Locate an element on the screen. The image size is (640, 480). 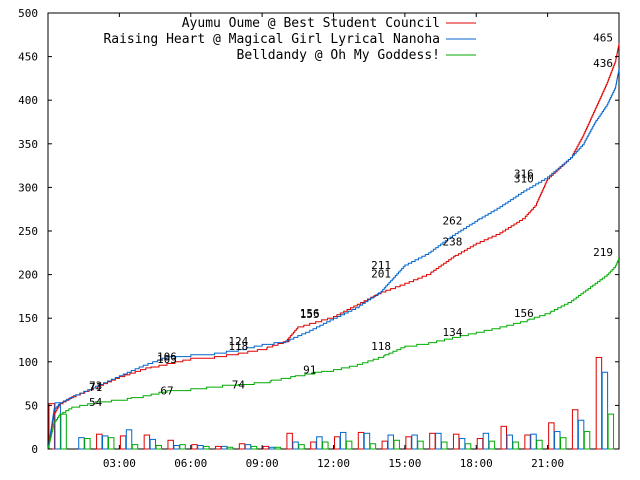
y-tick-label: 250 is located at coordinates (28, 231).